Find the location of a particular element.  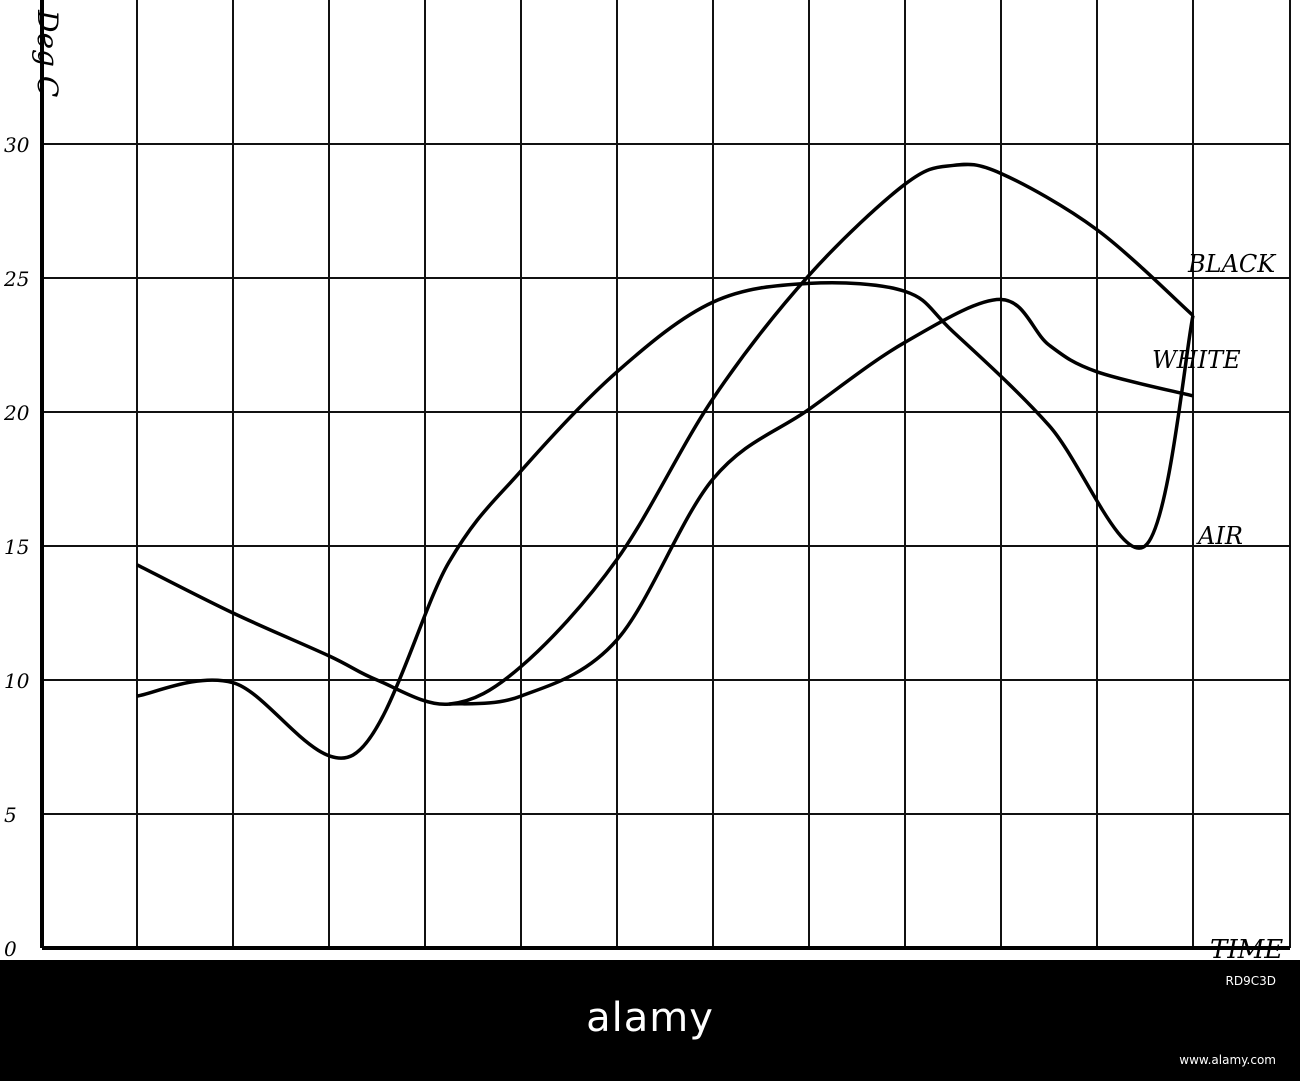

y-tick-15: 15 is located at coordinates (16, 547).